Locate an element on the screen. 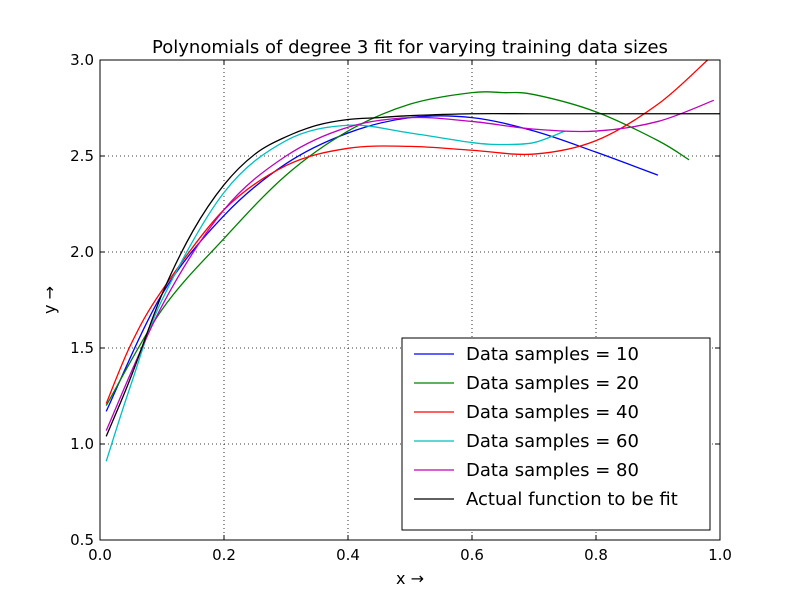 This screenshot has width=800, height=600. x-tick-label: 0.0 is located at coordinates (100, 555).